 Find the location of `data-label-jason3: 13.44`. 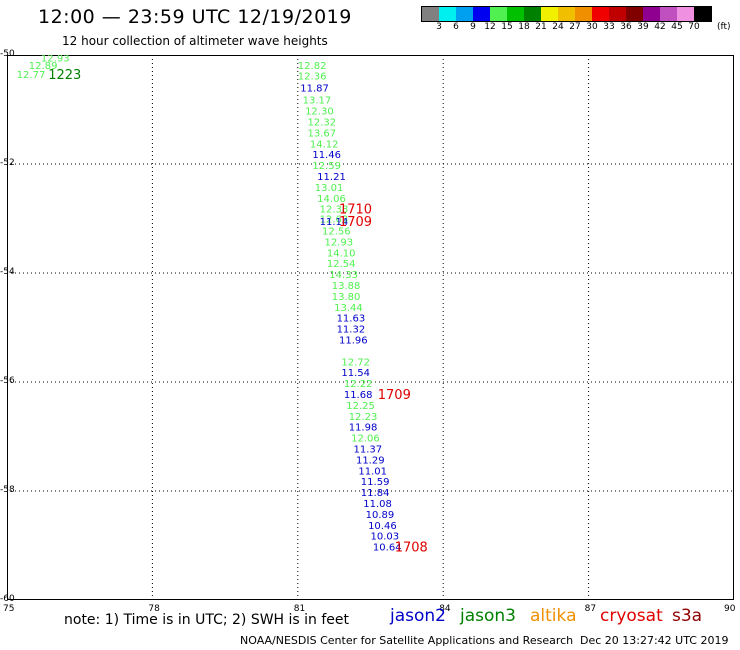

data-label-jason3: 13.44 is located at coordinates (348, 308).